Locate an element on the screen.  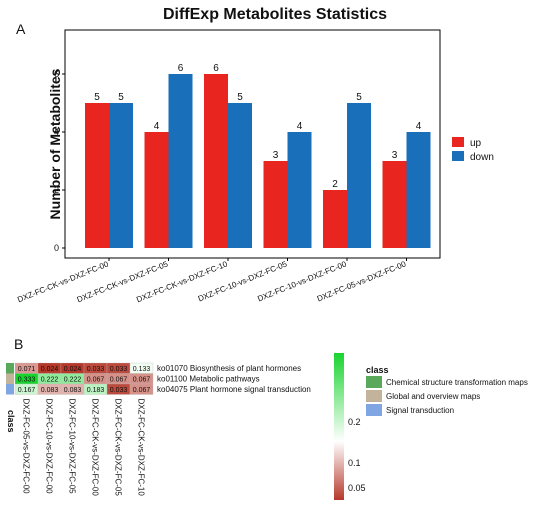
y-tick-label: 0 is located at coordinates (56, 248).